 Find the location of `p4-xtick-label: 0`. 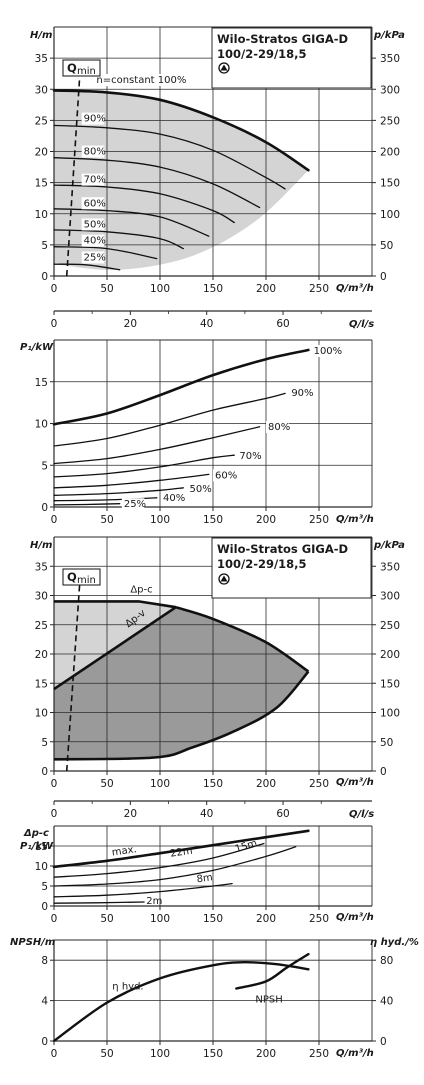

p4-xtick-label: 0 is located at coordinates (54, 784).